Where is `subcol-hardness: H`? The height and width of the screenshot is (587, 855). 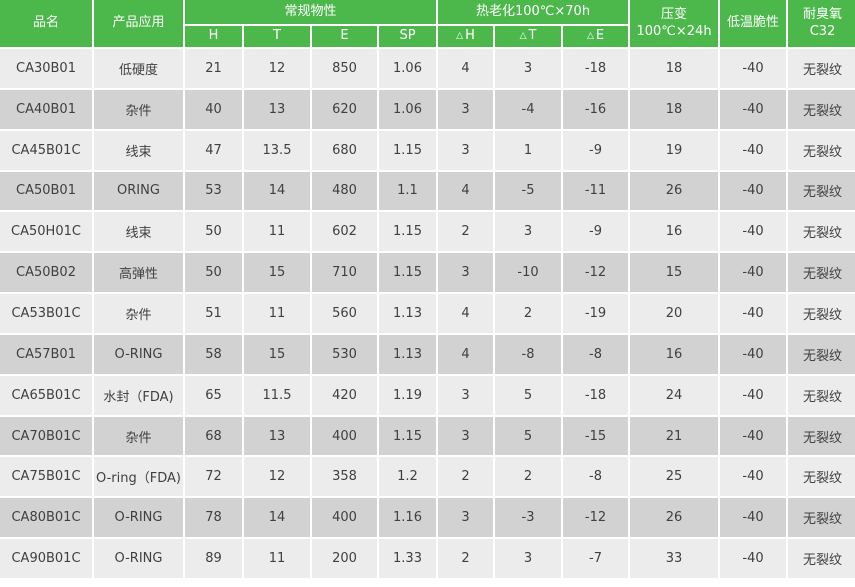
subcol-hardness: H is located at coordinates (213, 36).